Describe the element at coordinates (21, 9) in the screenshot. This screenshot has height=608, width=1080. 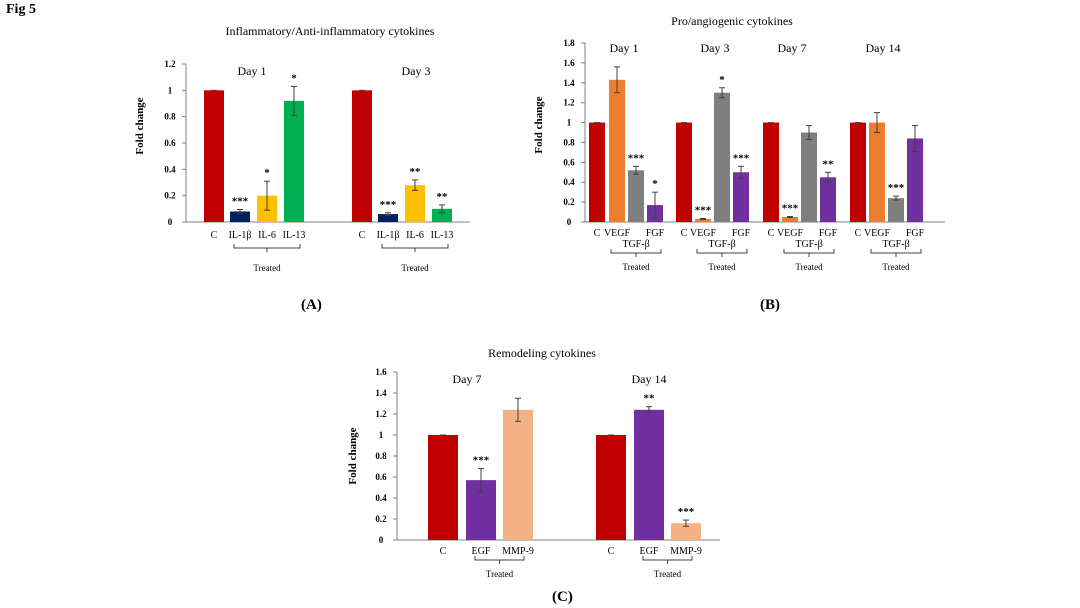
I see `figure-label: Fig 5` at that location.